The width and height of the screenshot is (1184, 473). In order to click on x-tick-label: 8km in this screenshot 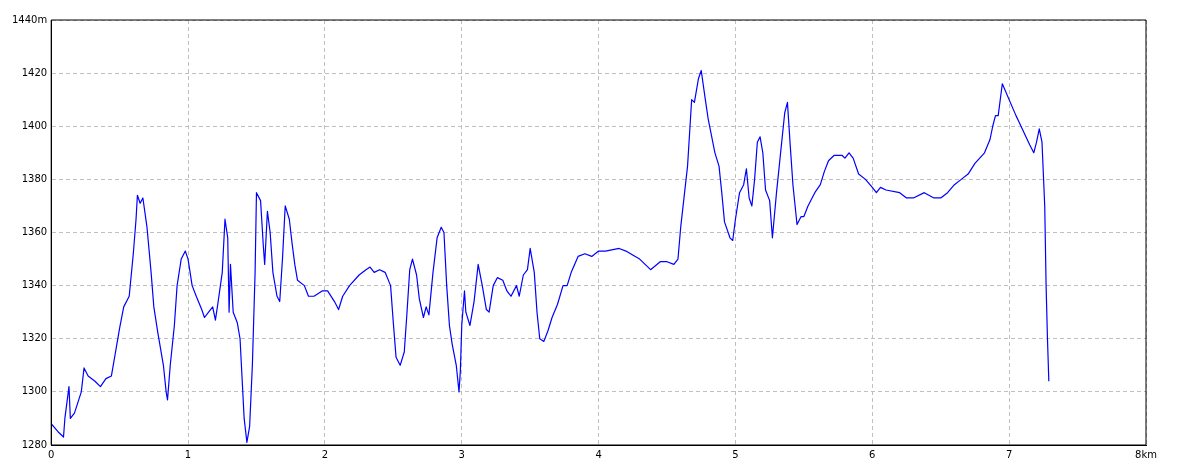, I will do `click(1146, 454)`.